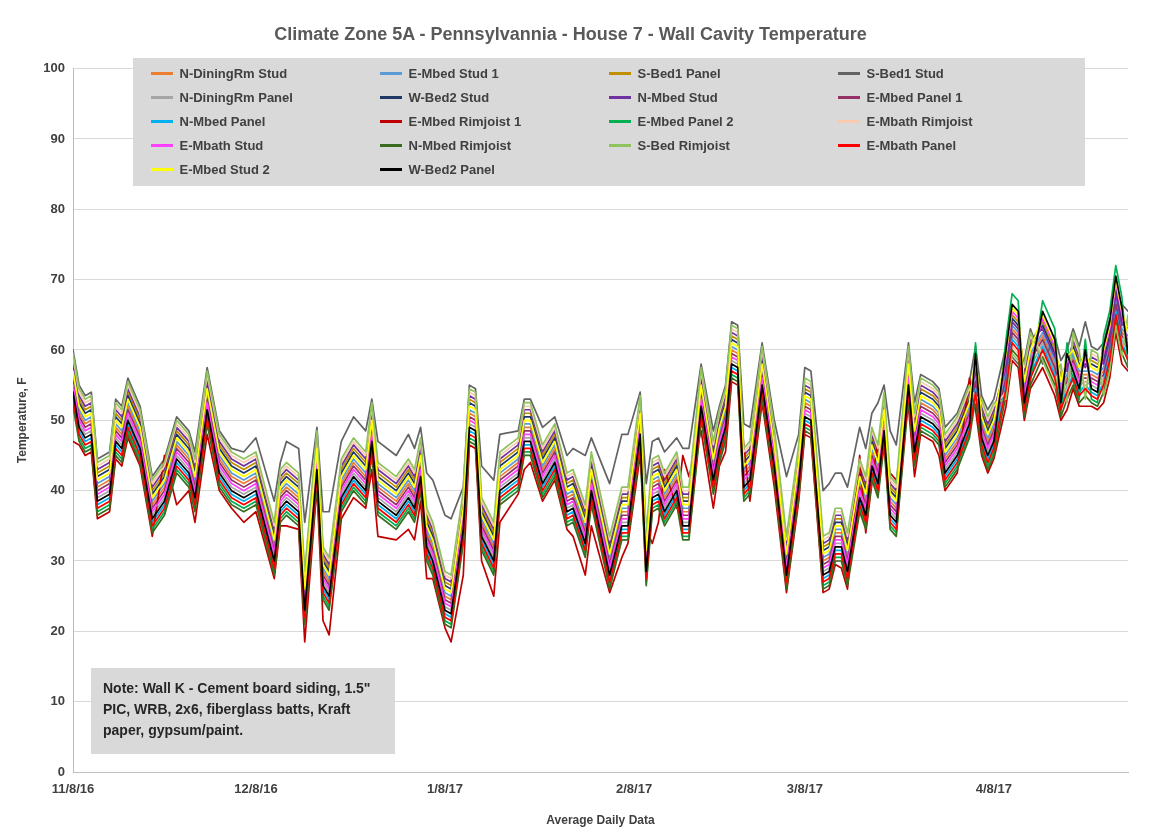  I want to click on y-tick-label: 0, so click(61, 771).